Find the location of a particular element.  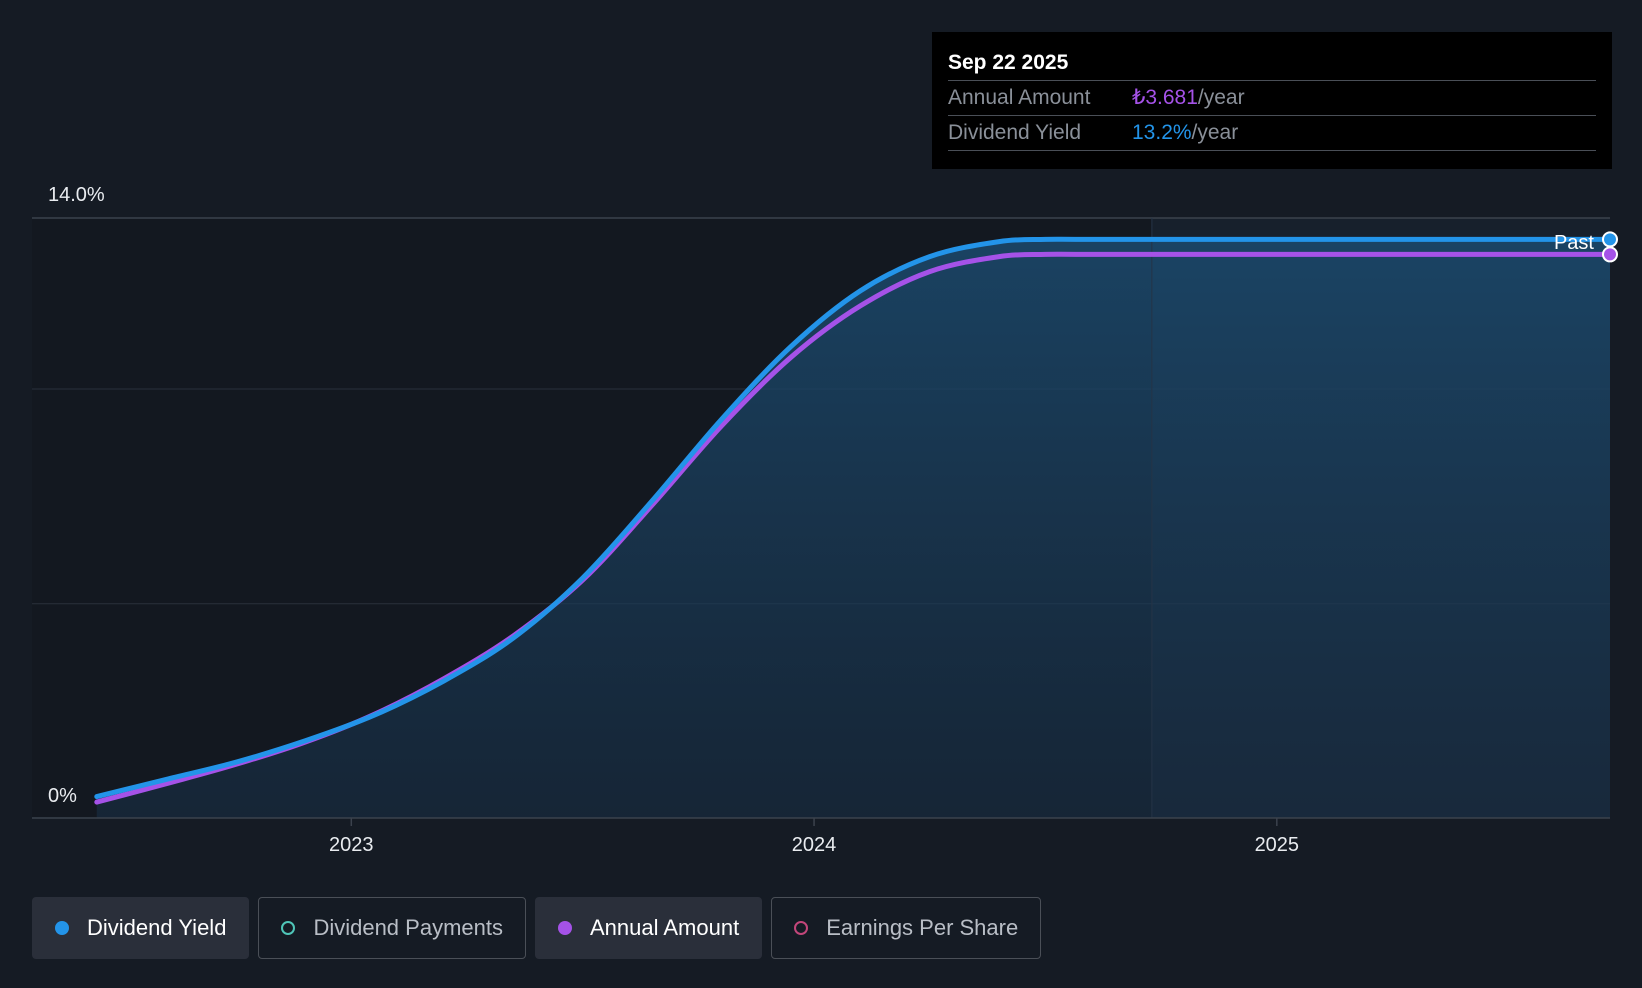

tooltip-row-annual-amount: Annual Amount ₺3.681 /year is located at coordinates (1272, 97).